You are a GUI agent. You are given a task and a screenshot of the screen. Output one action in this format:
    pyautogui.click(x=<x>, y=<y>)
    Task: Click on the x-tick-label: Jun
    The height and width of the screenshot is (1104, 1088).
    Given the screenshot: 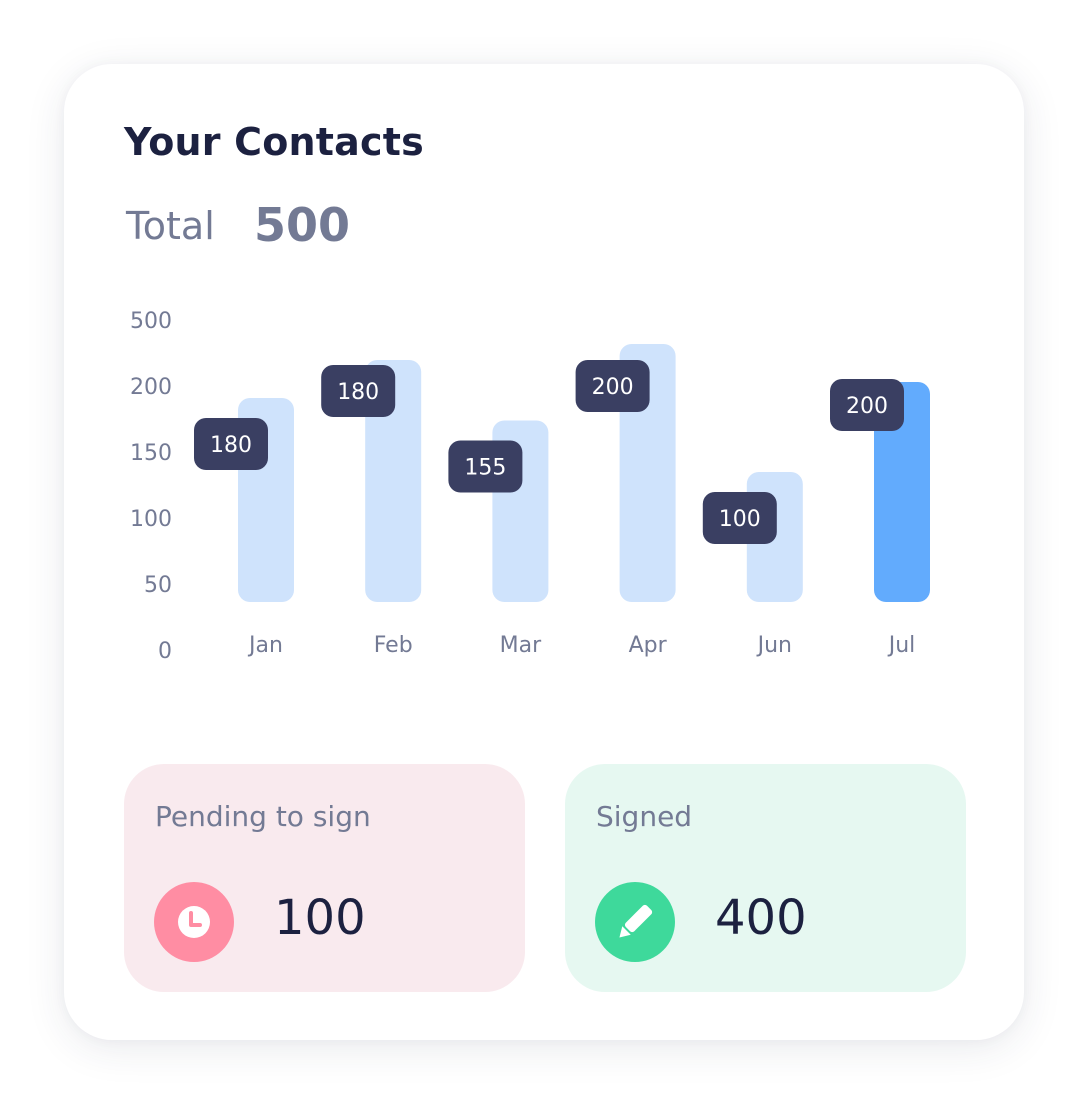 What is the action you would take?
    pyautogui.click(x=774, y=645)
    